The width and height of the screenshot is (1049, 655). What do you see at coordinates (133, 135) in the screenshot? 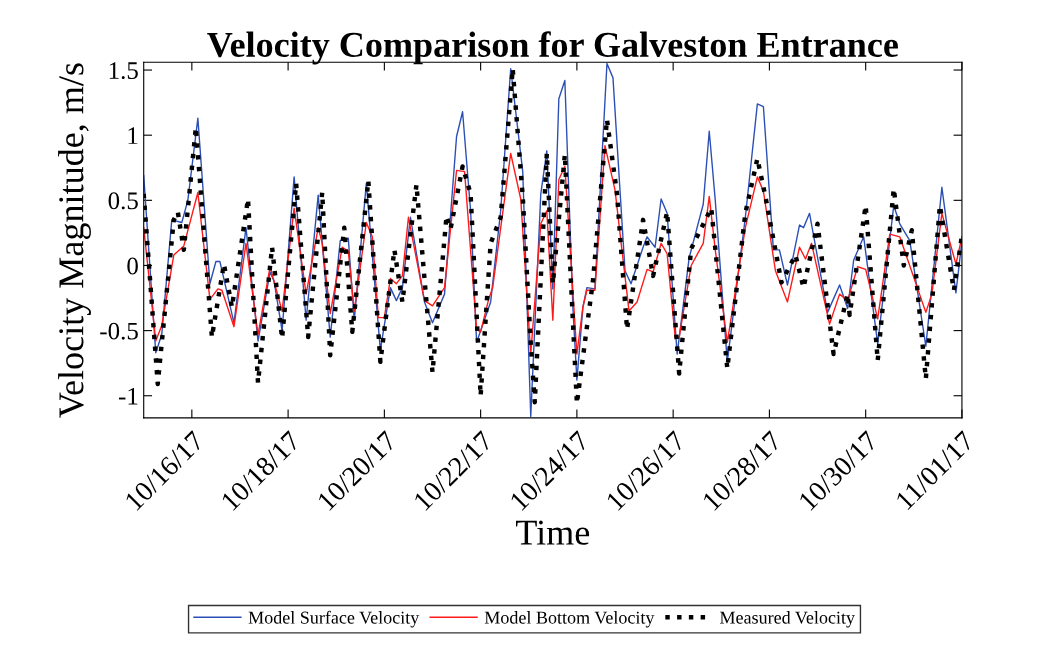
I see `y-tick-label: 1` at bounding box center [133, 135].